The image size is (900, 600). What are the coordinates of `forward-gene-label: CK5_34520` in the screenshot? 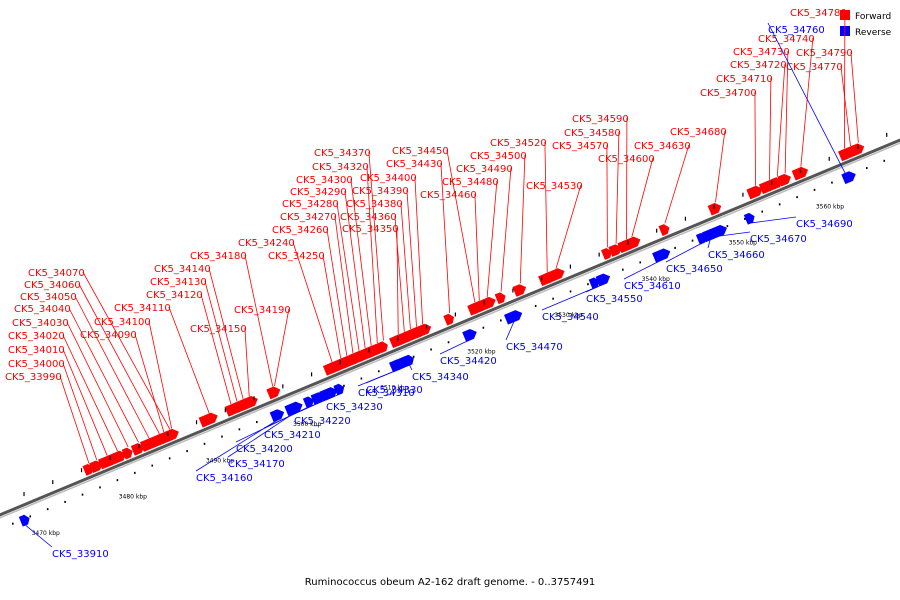 It's located at (518, 143).